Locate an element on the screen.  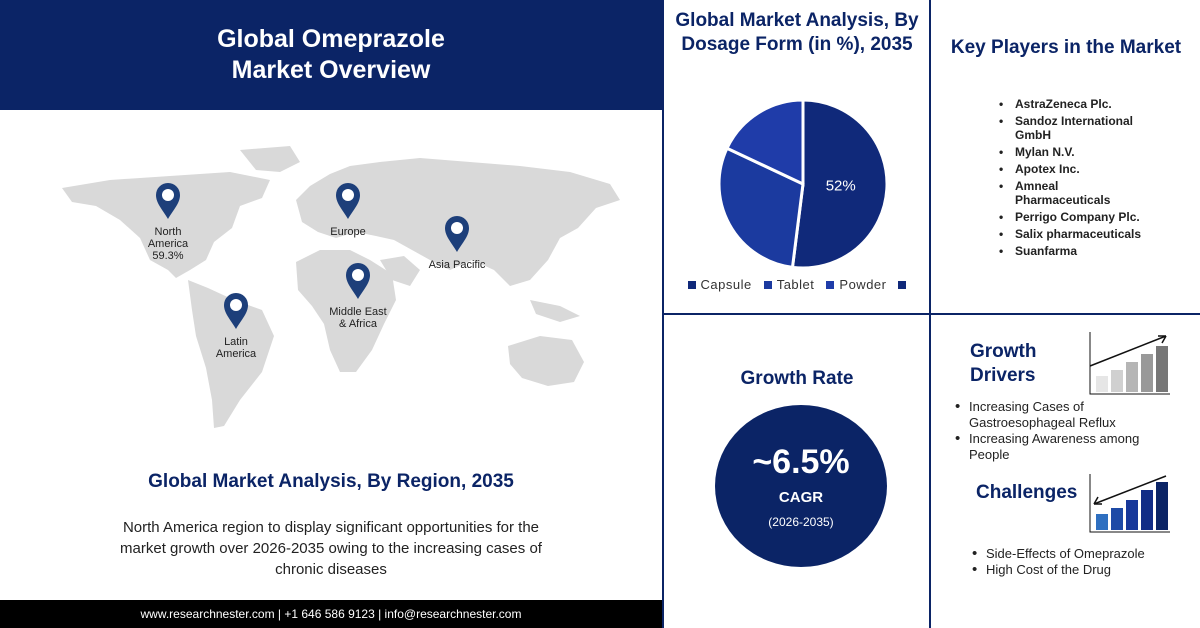
growth-rate-period: (2026-2035) is located at coordinates (801, 522).